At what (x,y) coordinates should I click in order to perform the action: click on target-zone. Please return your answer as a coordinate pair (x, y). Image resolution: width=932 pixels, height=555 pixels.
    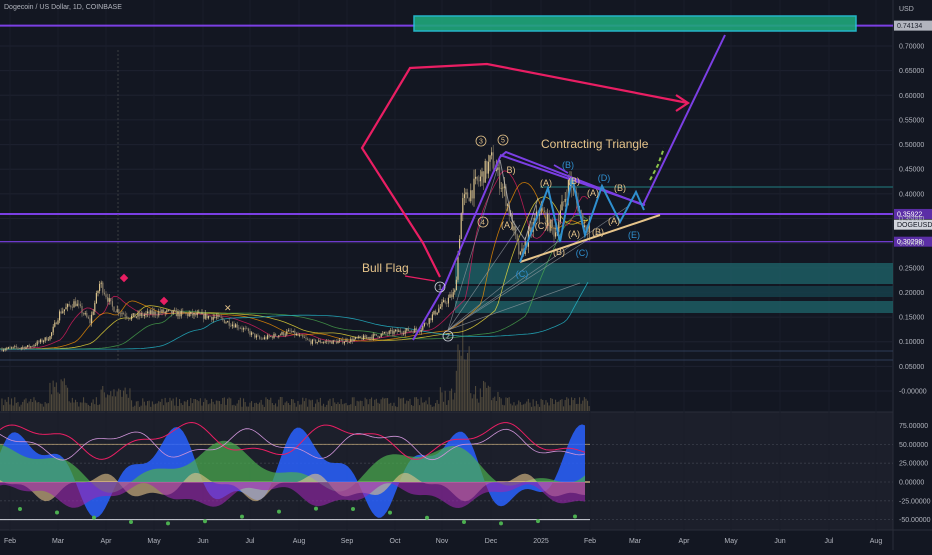
    Looking at the image, I should click on (635, 23).